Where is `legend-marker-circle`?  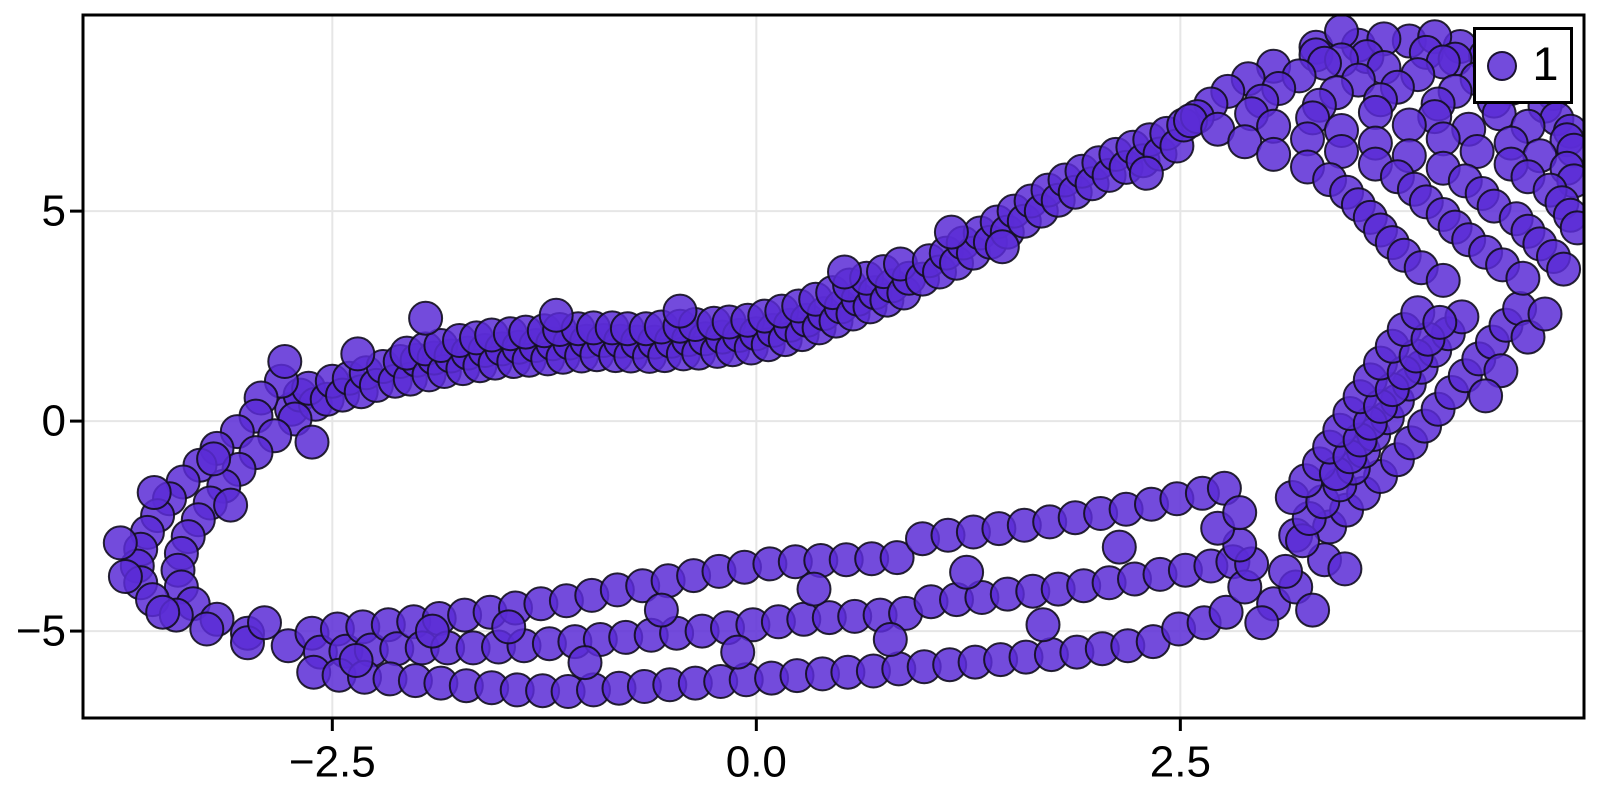 legend-marker-circle is located at coordinates (1502, 65).